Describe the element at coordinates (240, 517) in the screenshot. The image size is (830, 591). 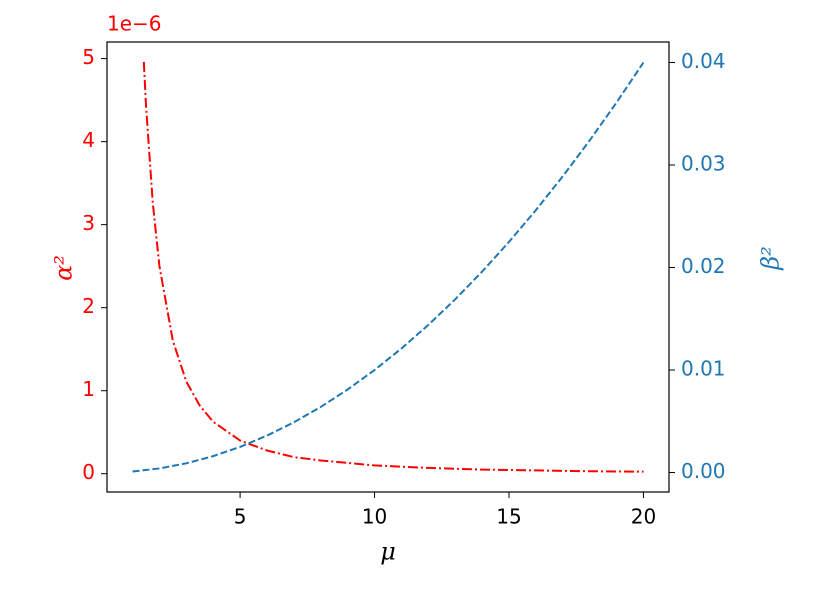
I see `x-tick-label: 5` at that location.